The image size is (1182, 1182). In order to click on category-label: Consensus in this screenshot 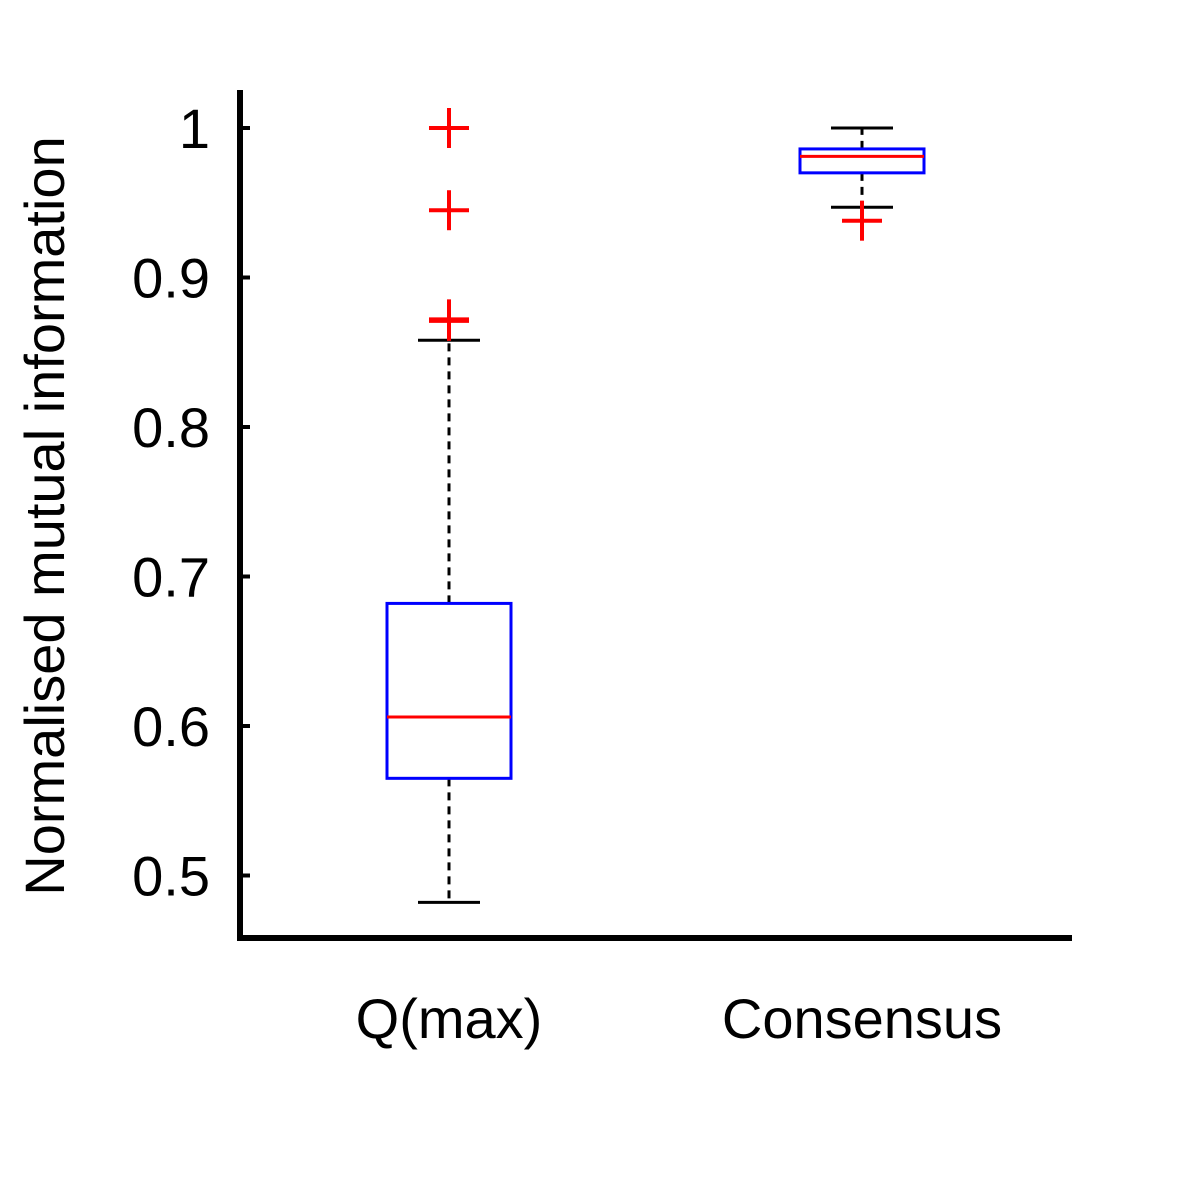, I will do `click(862, 1018)`.